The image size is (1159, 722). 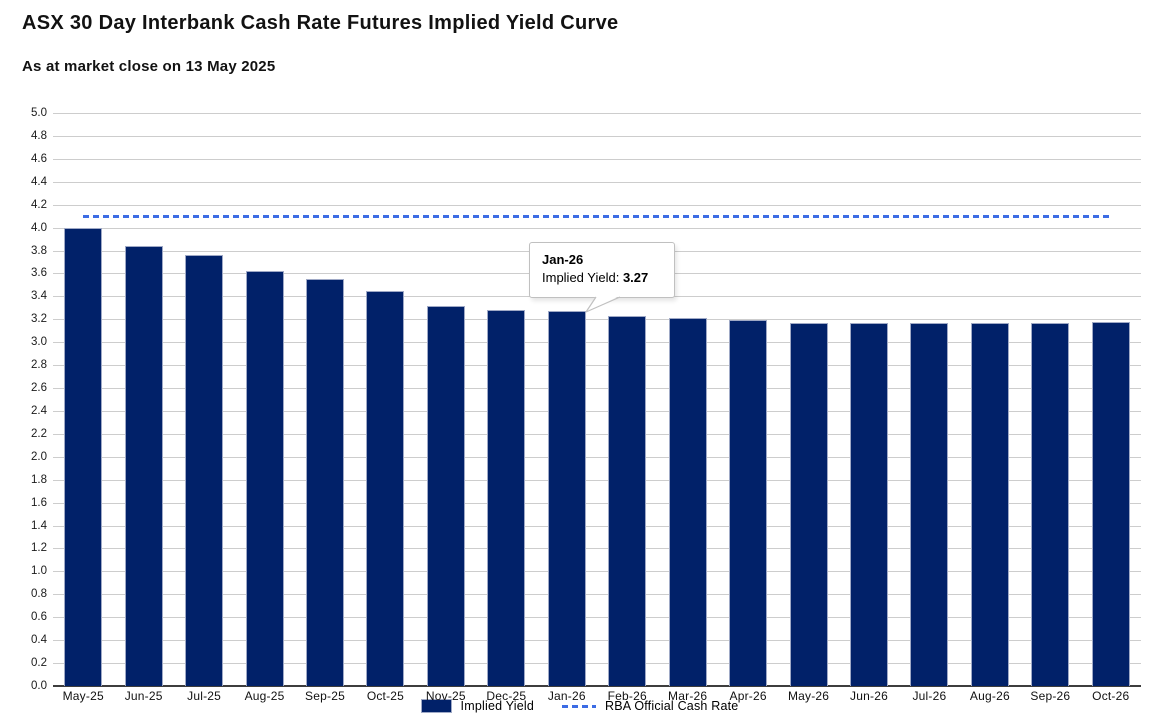 What do you see at coordinates (39, 617) in the screenshot?
I see `y-axis-tick-label: 0.6` at bounding box center [39, 617].